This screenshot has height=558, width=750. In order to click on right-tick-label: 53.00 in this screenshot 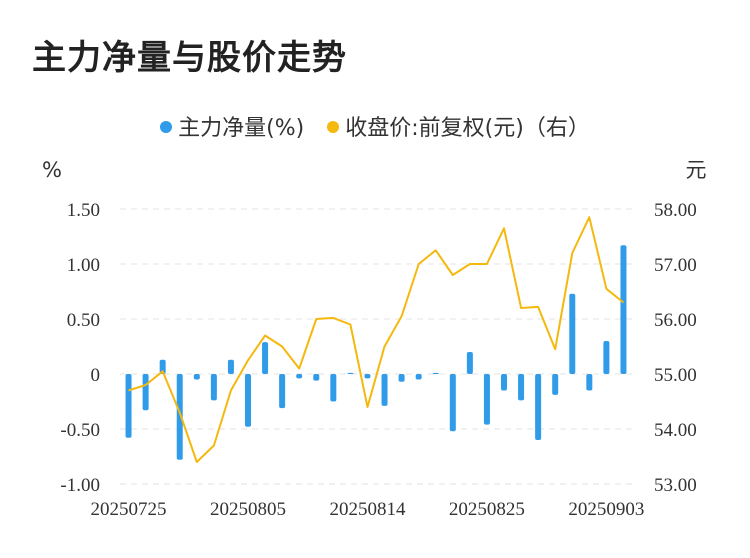, I will do `click(675, 485)`.